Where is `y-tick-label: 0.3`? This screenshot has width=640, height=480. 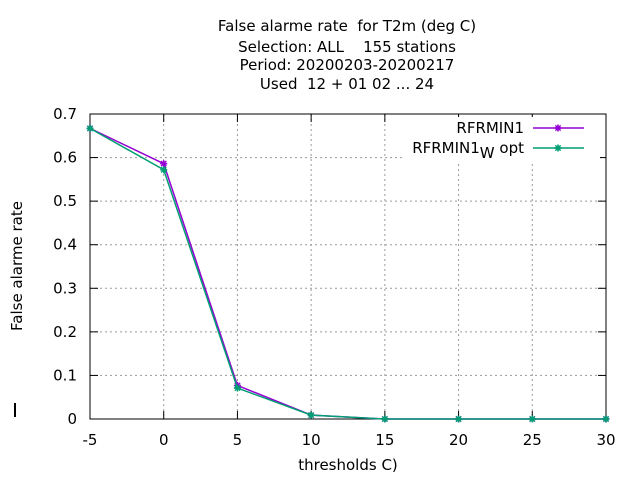 y-tick-label: 0.3 is located at coordinates (65, 288).